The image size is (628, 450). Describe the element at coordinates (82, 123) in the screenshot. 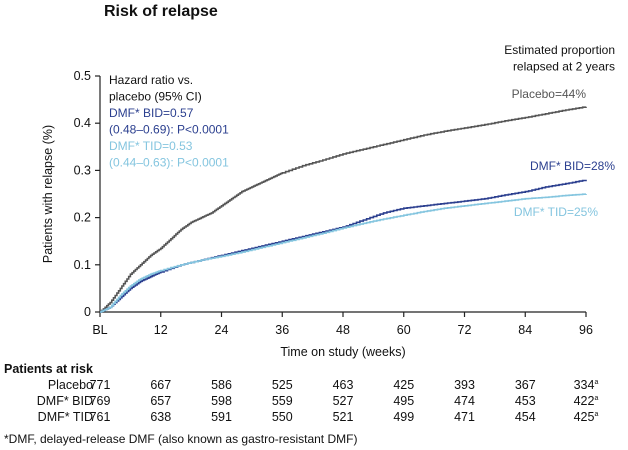

I see `y-tick-label: 0.4` at that location.